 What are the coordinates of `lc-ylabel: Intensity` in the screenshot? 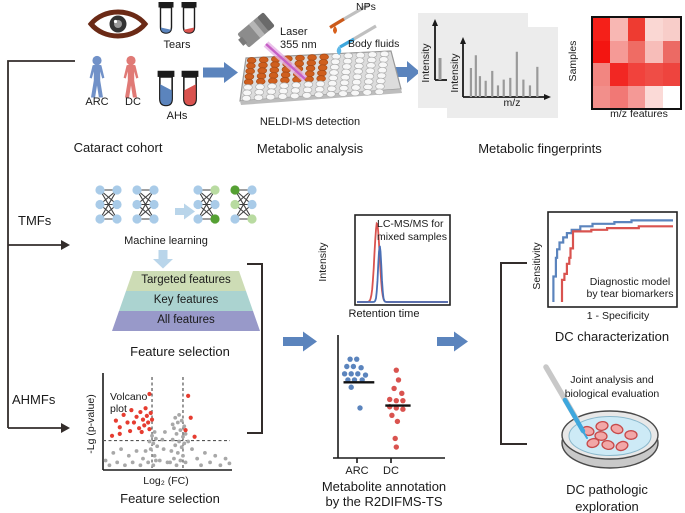 It's located at (323, 262).